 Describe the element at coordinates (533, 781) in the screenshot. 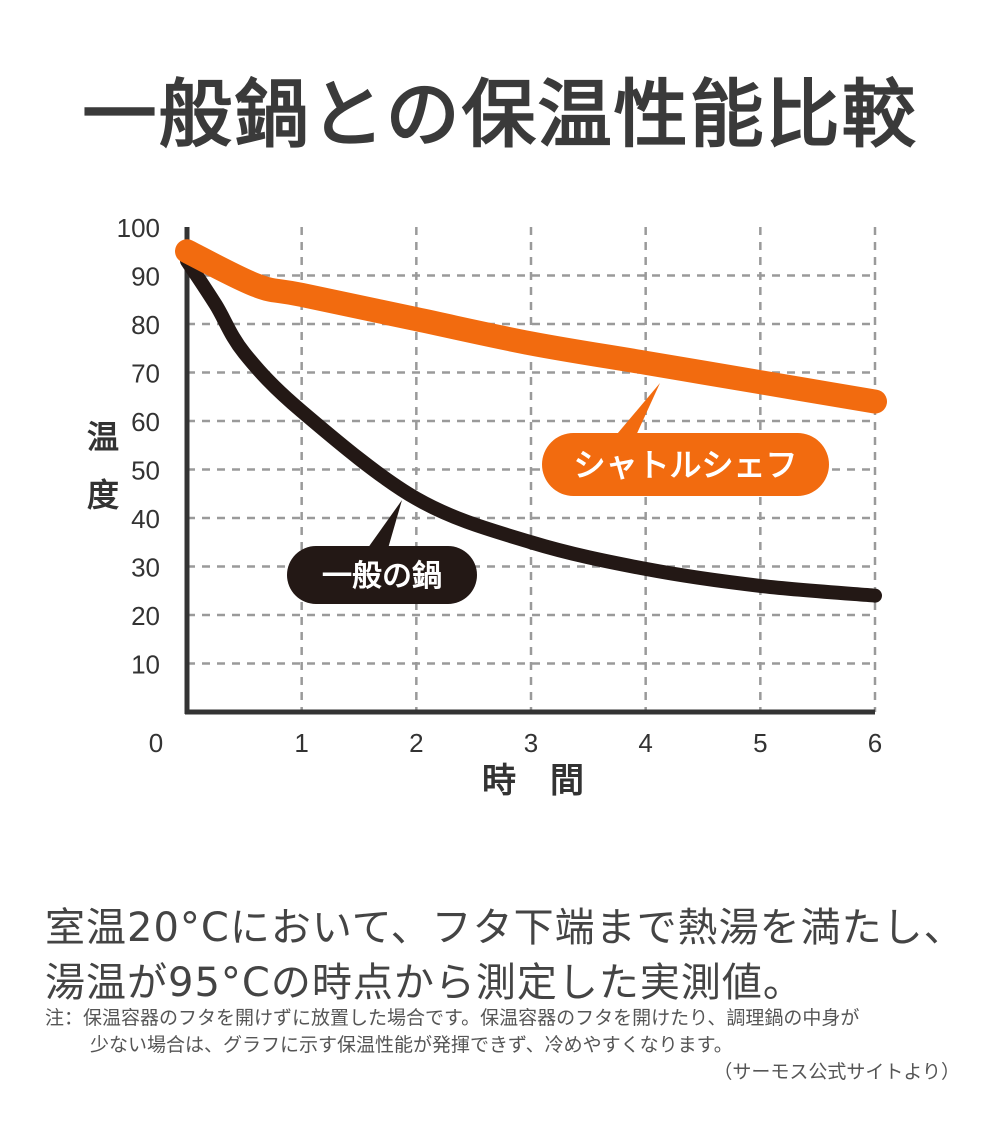

I see `x-axis-label: 時 間` at that location.